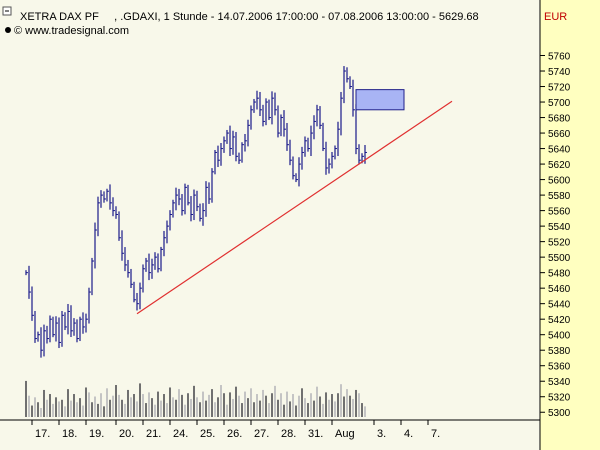 The image size is (600, 450). What do you see at coordinates (195, 398) in the screenshot?
I see `volume-bars` at bounding box center [195, 398].